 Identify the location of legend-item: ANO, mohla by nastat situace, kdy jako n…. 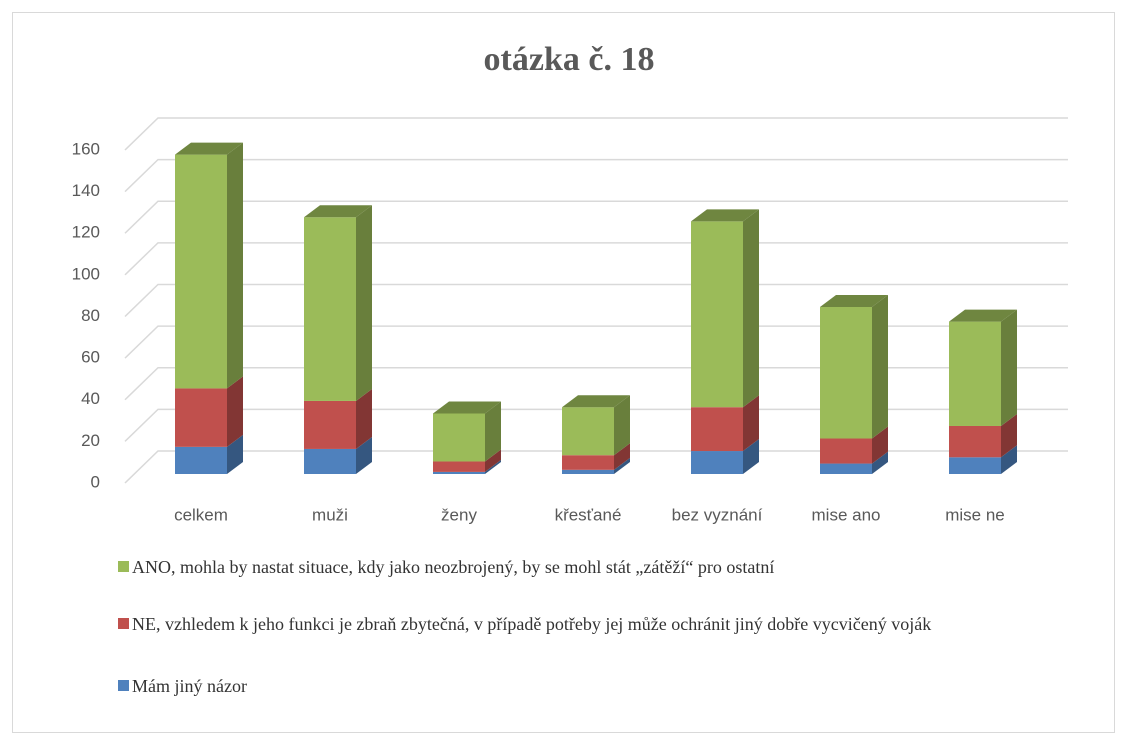
(578, 567).